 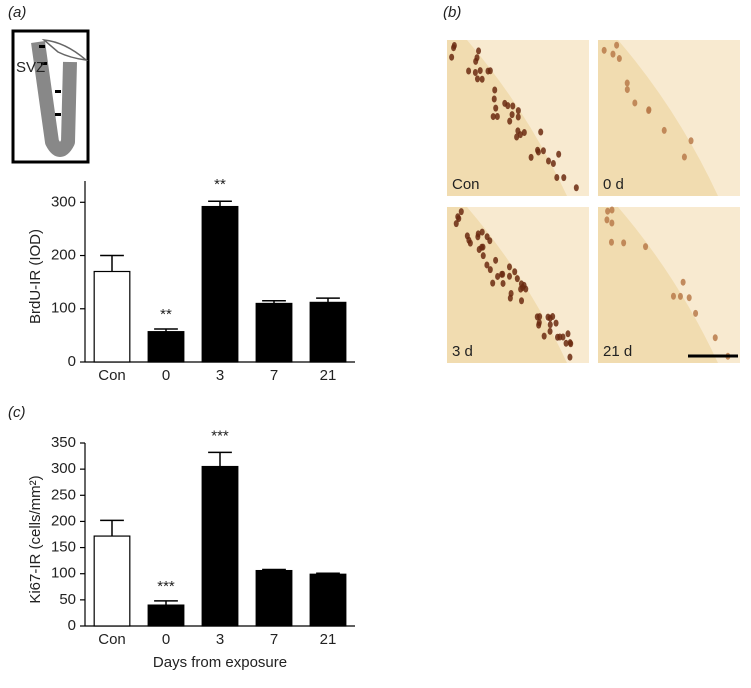 What do you see at coordinates (166, 375) in the screenshot?
I see `x-tick-label: 0` at bounding box center [166, 375].